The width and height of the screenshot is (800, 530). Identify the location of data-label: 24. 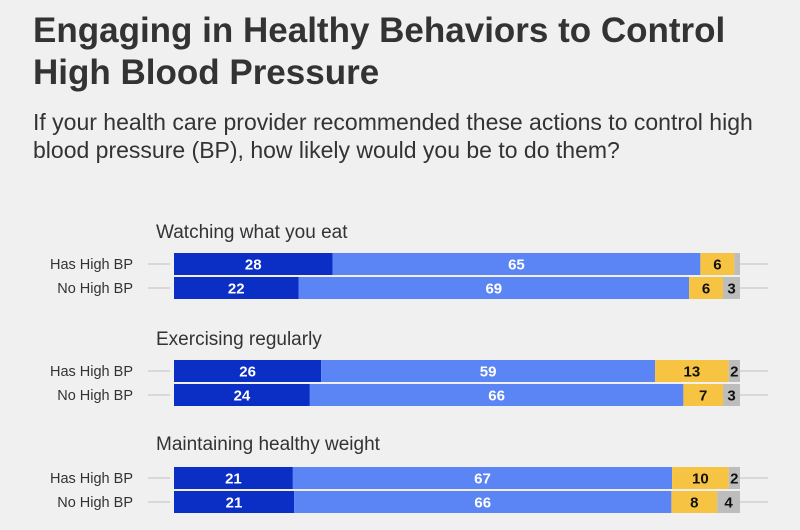
(242, 396).